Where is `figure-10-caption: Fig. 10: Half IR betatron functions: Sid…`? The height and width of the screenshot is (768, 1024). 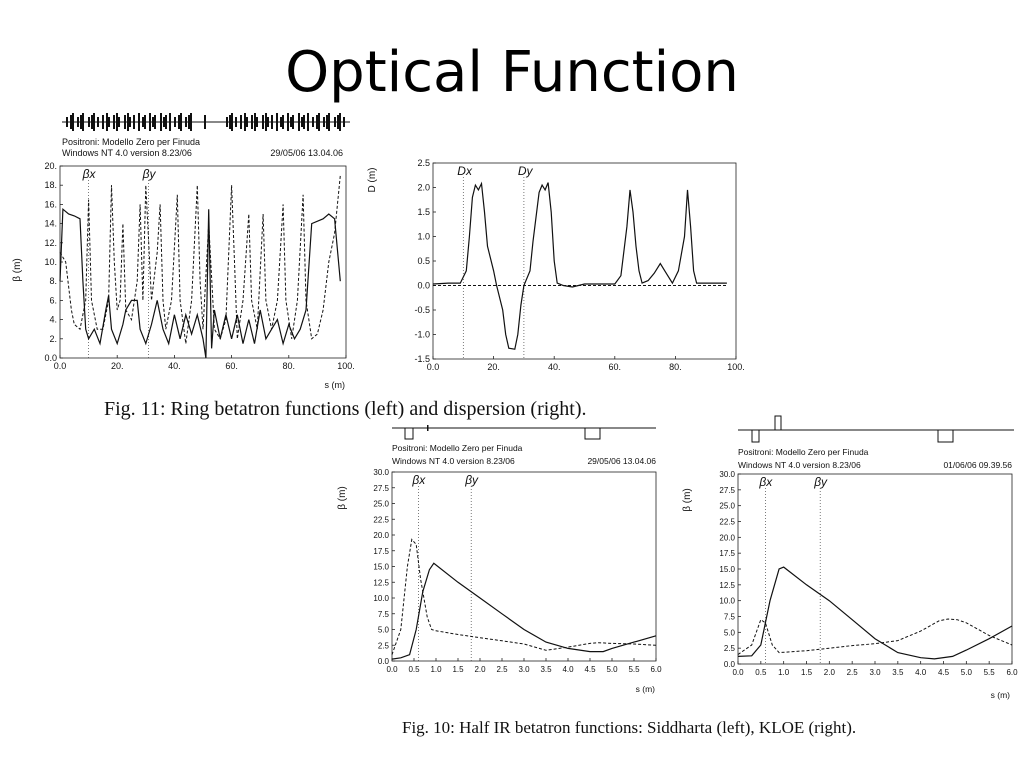 figure-10-caption: Fig. 10: Half IR betatron functions: Sid… is located at coordinates (629, 727).